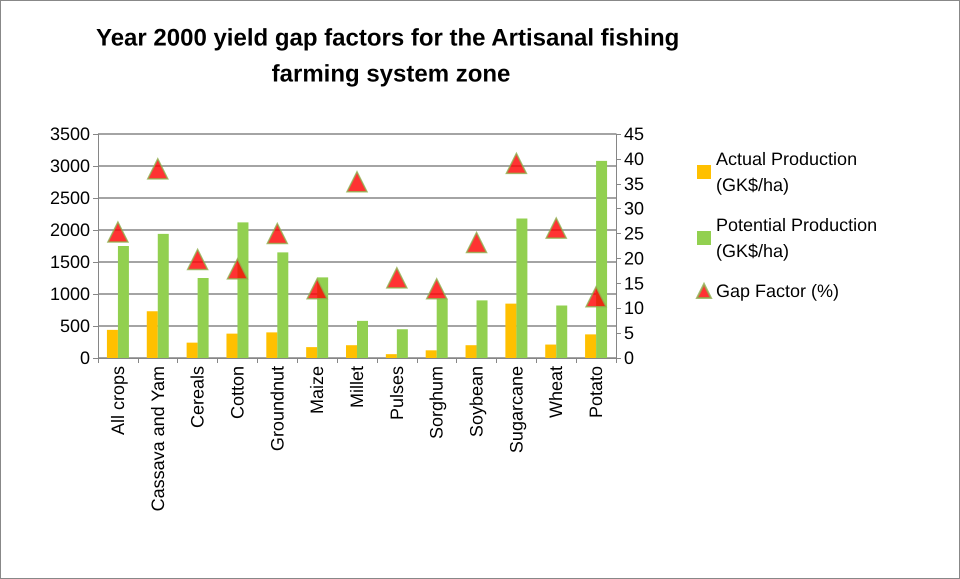 The width and height of the screenshot is (960, 579). Describe the element at coordinates (85, 358) in the screenshot. I see `y-tick-label: 0` at that location.